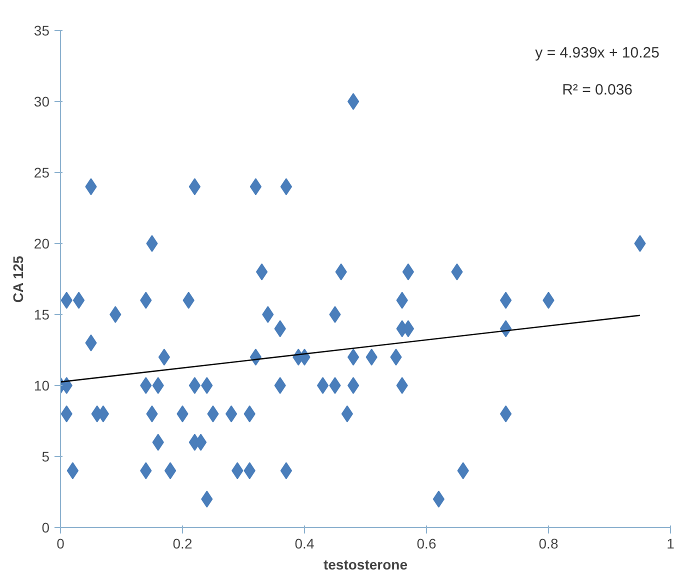 This screenshot has width=699, height=579. I want to click on y-tick-label: 0, so click(46, 528).